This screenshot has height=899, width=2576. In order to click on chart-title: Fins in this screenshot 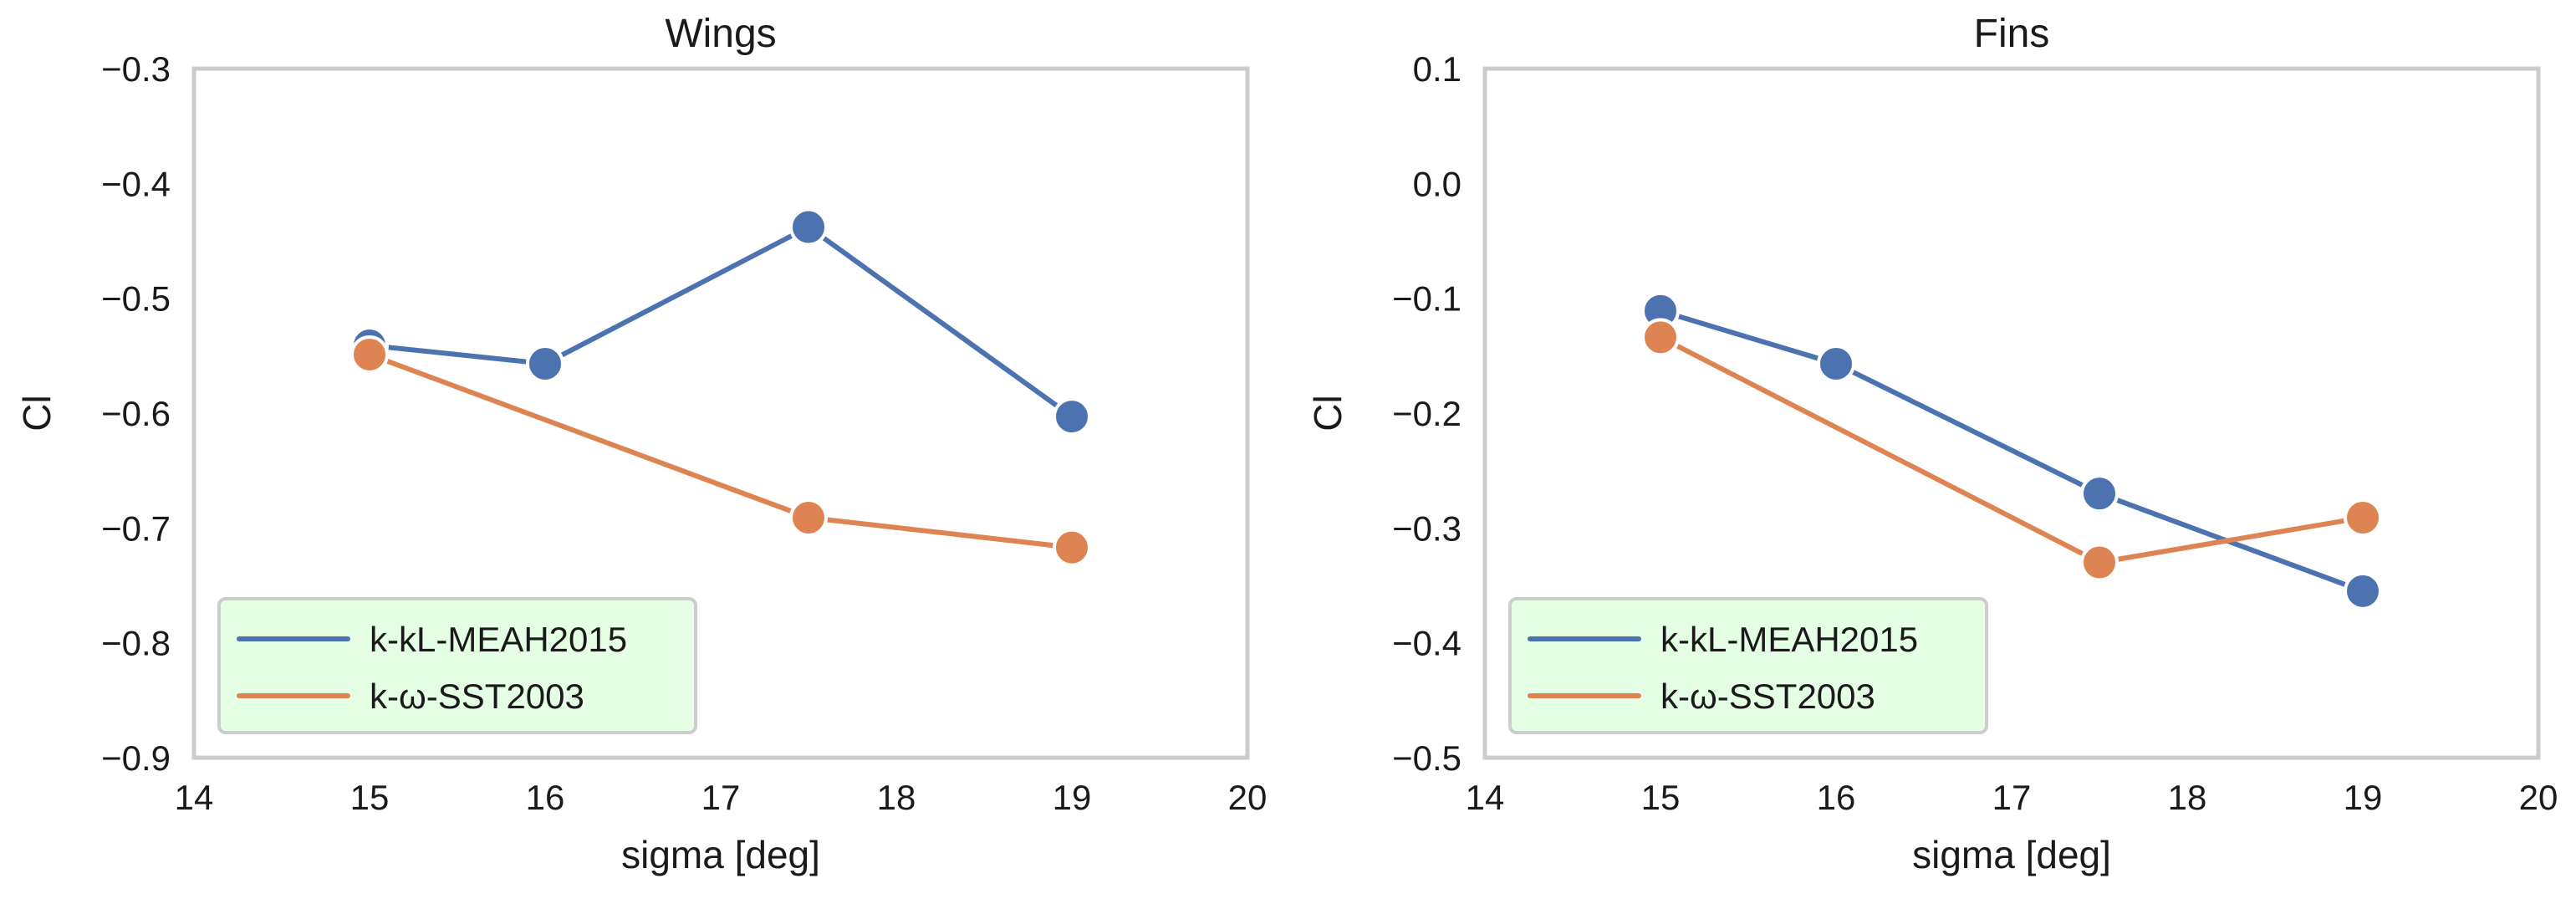, I will do `click(2012, 34)`.